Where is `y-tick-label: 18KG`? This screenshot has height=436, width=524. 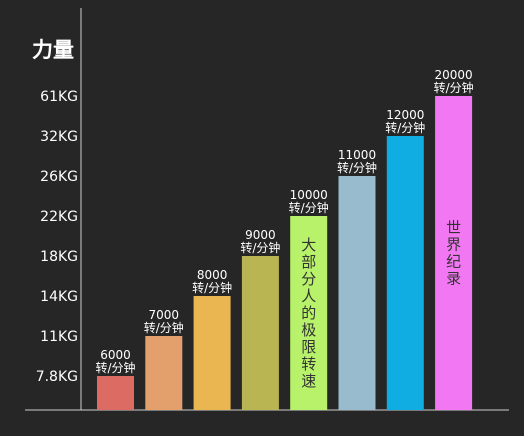
y-tick-label: 18KG is located at coordinates (59, 257).